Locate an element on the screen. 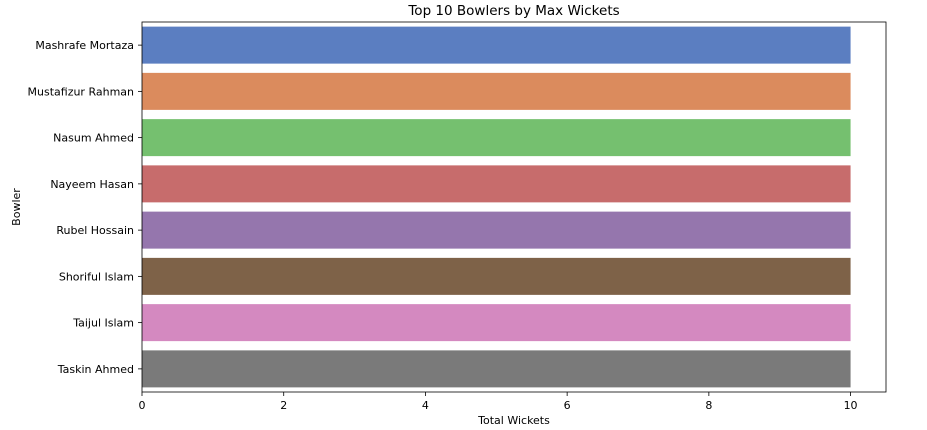  x-tick-label: 6 is located at coordinates (567, 405).